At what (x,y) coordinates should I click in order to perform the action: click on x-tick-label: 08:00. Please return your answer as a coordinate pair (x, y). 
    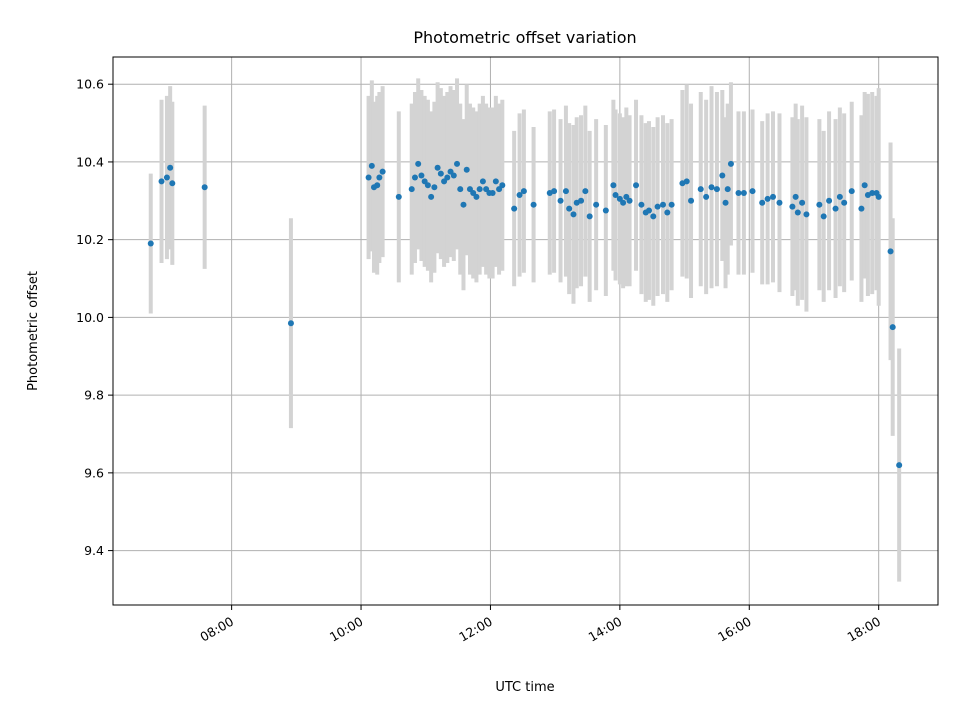
    Looking at the image, I should click on (216, 629).